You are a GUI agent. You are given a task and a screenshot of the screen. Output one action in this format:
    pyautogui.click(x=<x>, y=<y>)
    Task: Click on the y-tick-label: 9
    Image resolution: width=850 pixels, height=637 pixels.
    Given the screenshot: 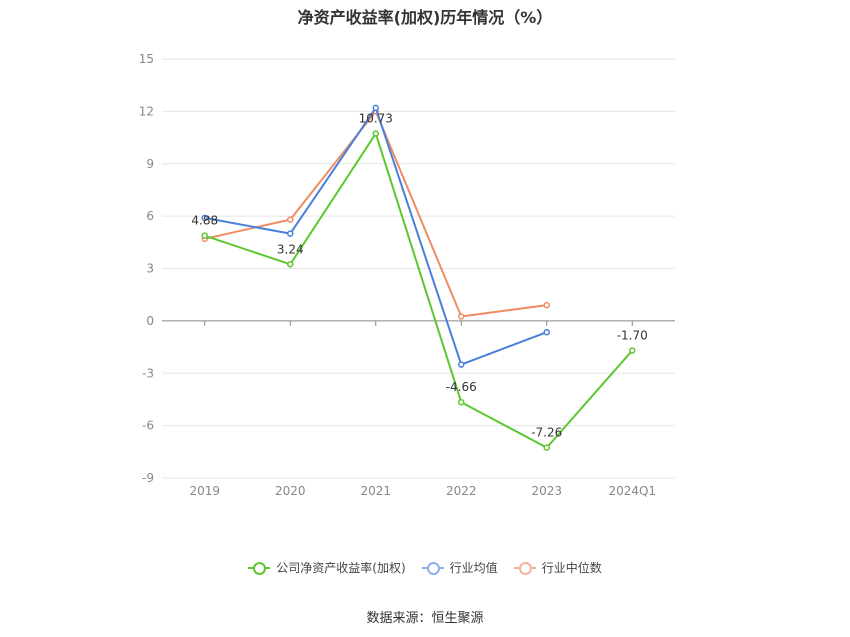 What is the action you would take?
    pyautogui.click(x=150, y=164)
    